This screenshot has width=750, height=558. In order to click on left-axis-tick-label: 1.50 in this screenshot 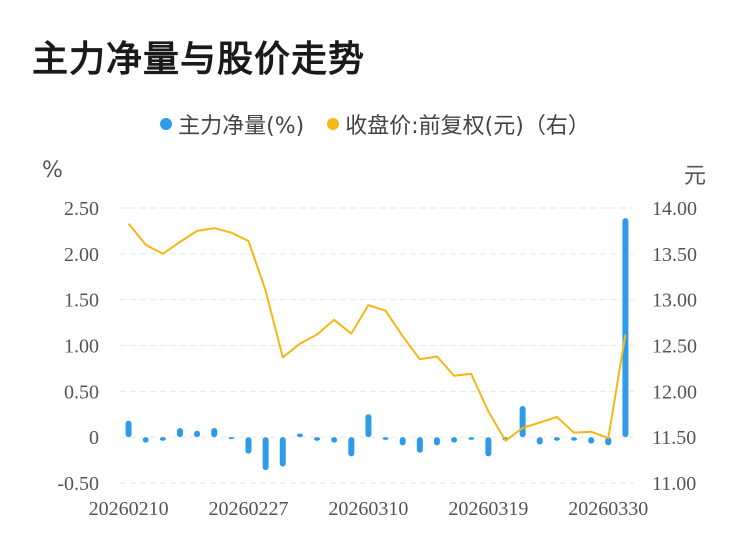, I will do `click(81, 301)`.